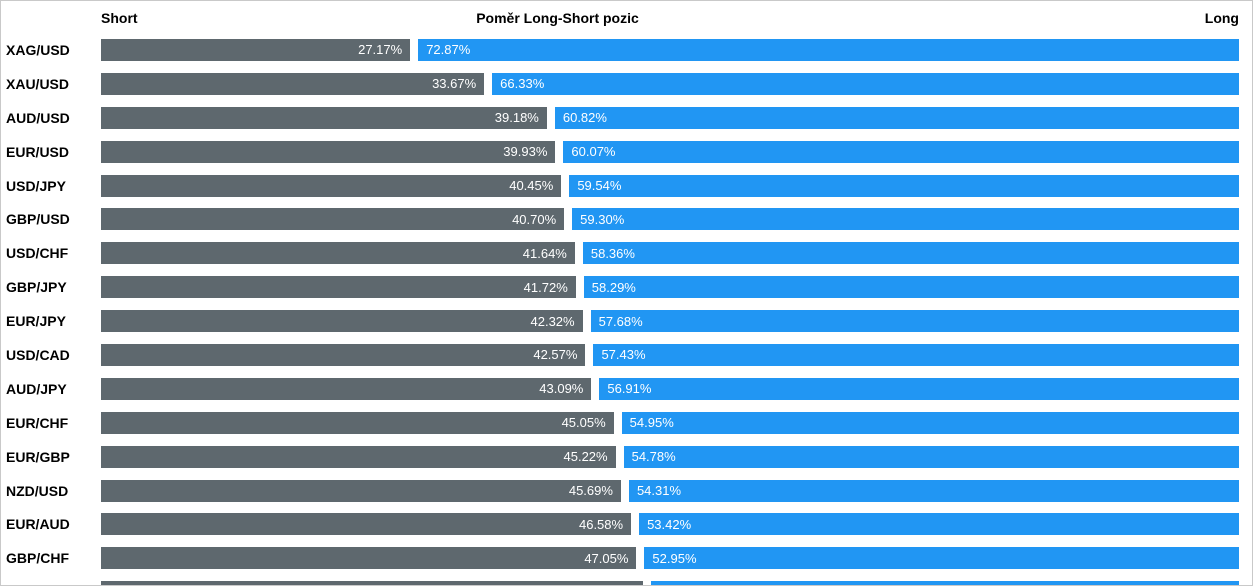 The width and height of the screenshot is (1253, 586). What do you see at coordinates (333, 219) in the screenshot?
I see `short-bar: 40.70%` at bounding box center [333, 219].